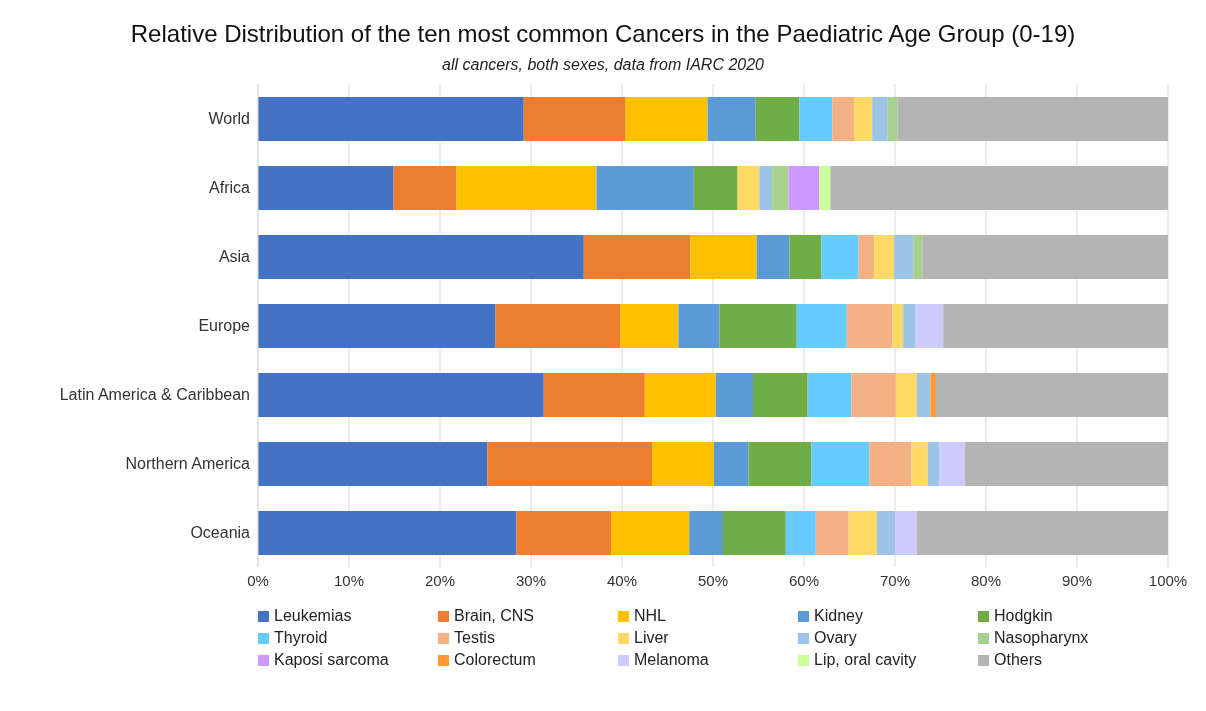 The height and width of the screenshot is (711, 1206). I want to click on chart-title: Relative Distribution of the ten most common Cancers in the Paediatric Age Group (0-19), so click(603, 34).